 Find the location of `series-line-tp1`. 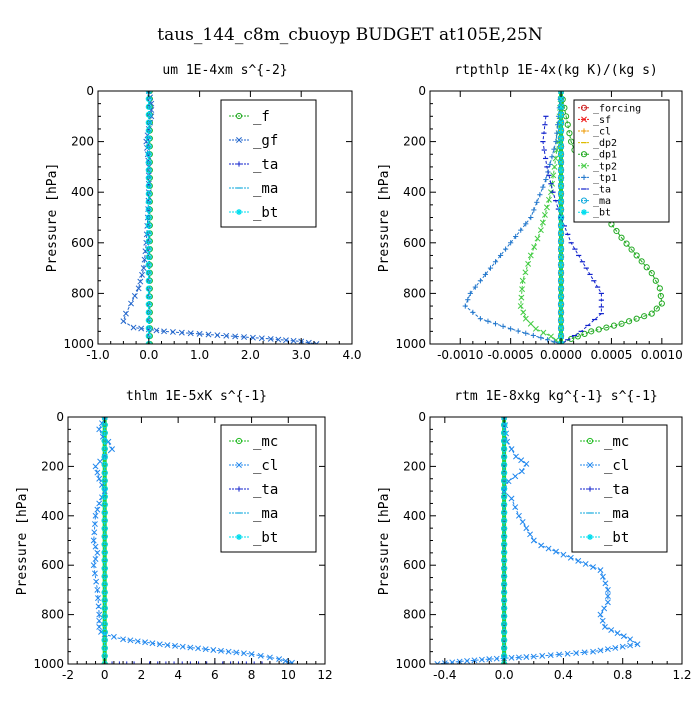

series-line-tp1 is located at coordinates (513, 217).